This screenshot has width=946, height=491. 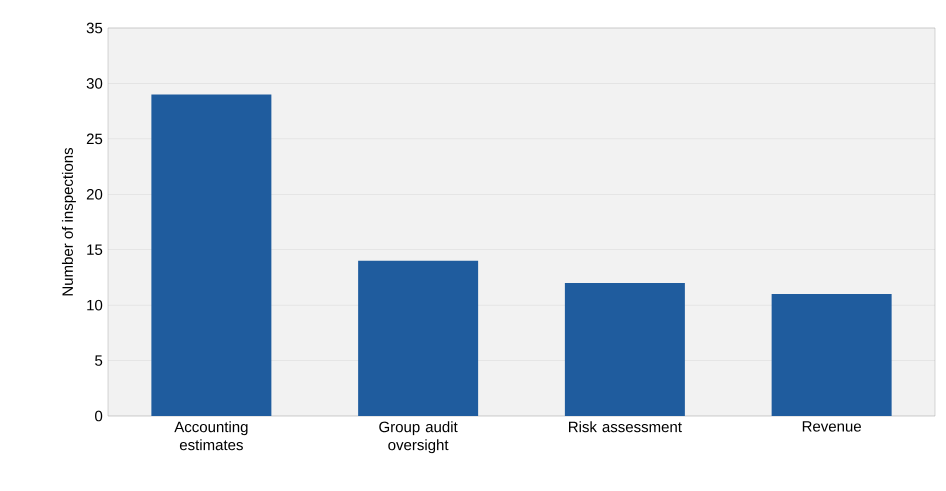 I want to click on y-tick-label: 30, so click(x=94, y=83).